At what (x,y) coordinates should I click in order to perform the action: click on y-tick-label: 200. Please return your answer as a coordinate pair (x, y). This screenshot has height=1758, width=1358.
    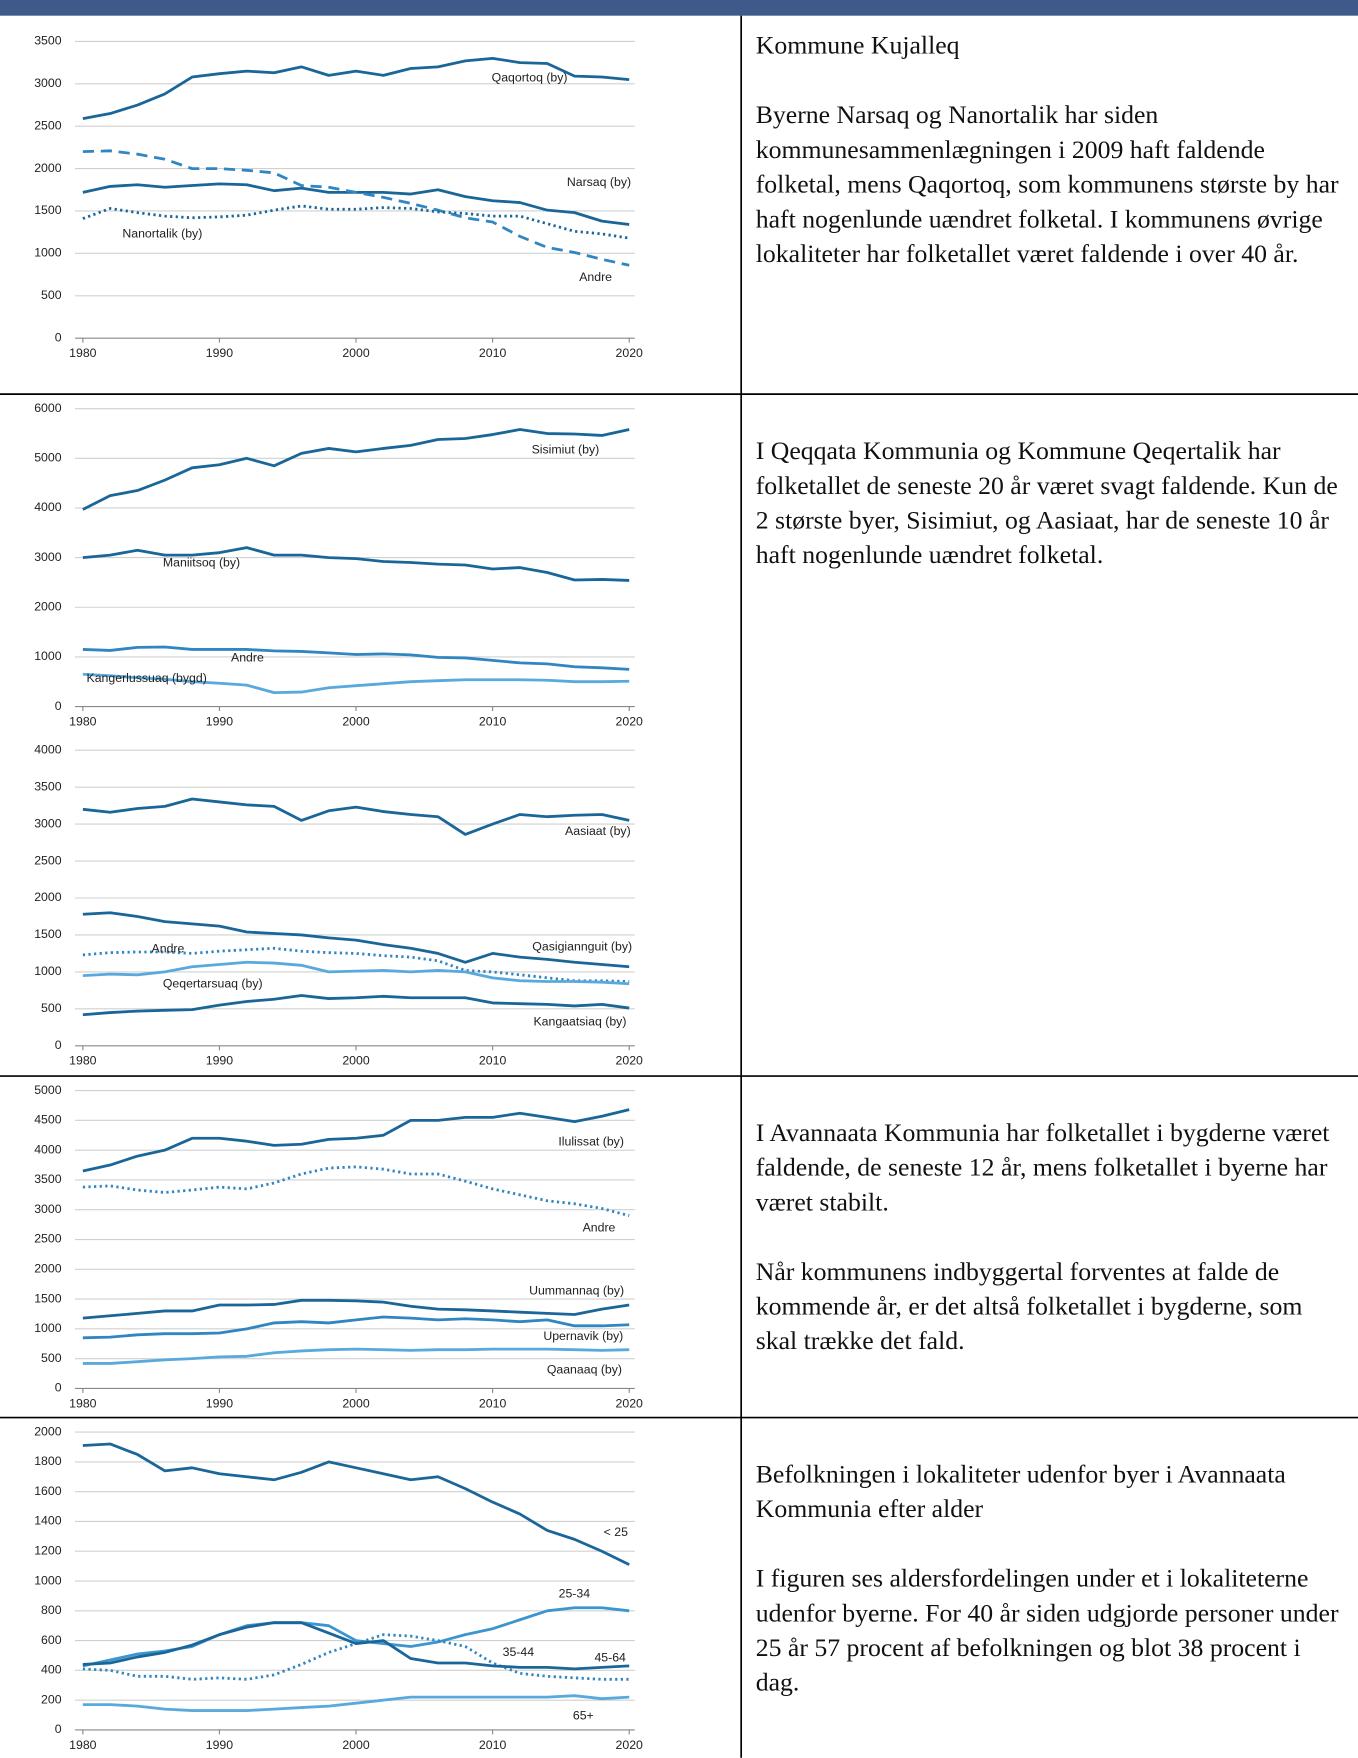
    Looking at the image, I should click on (51, 1699).